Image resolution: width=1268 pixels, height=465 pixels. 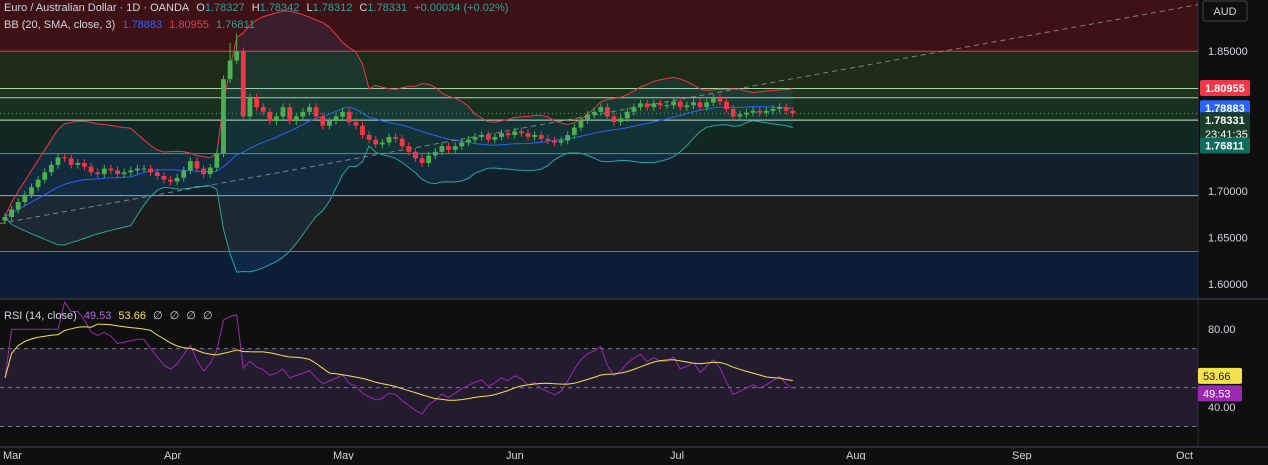 I want to click on time-label-mar: Mar, so click(x=12, y=455).